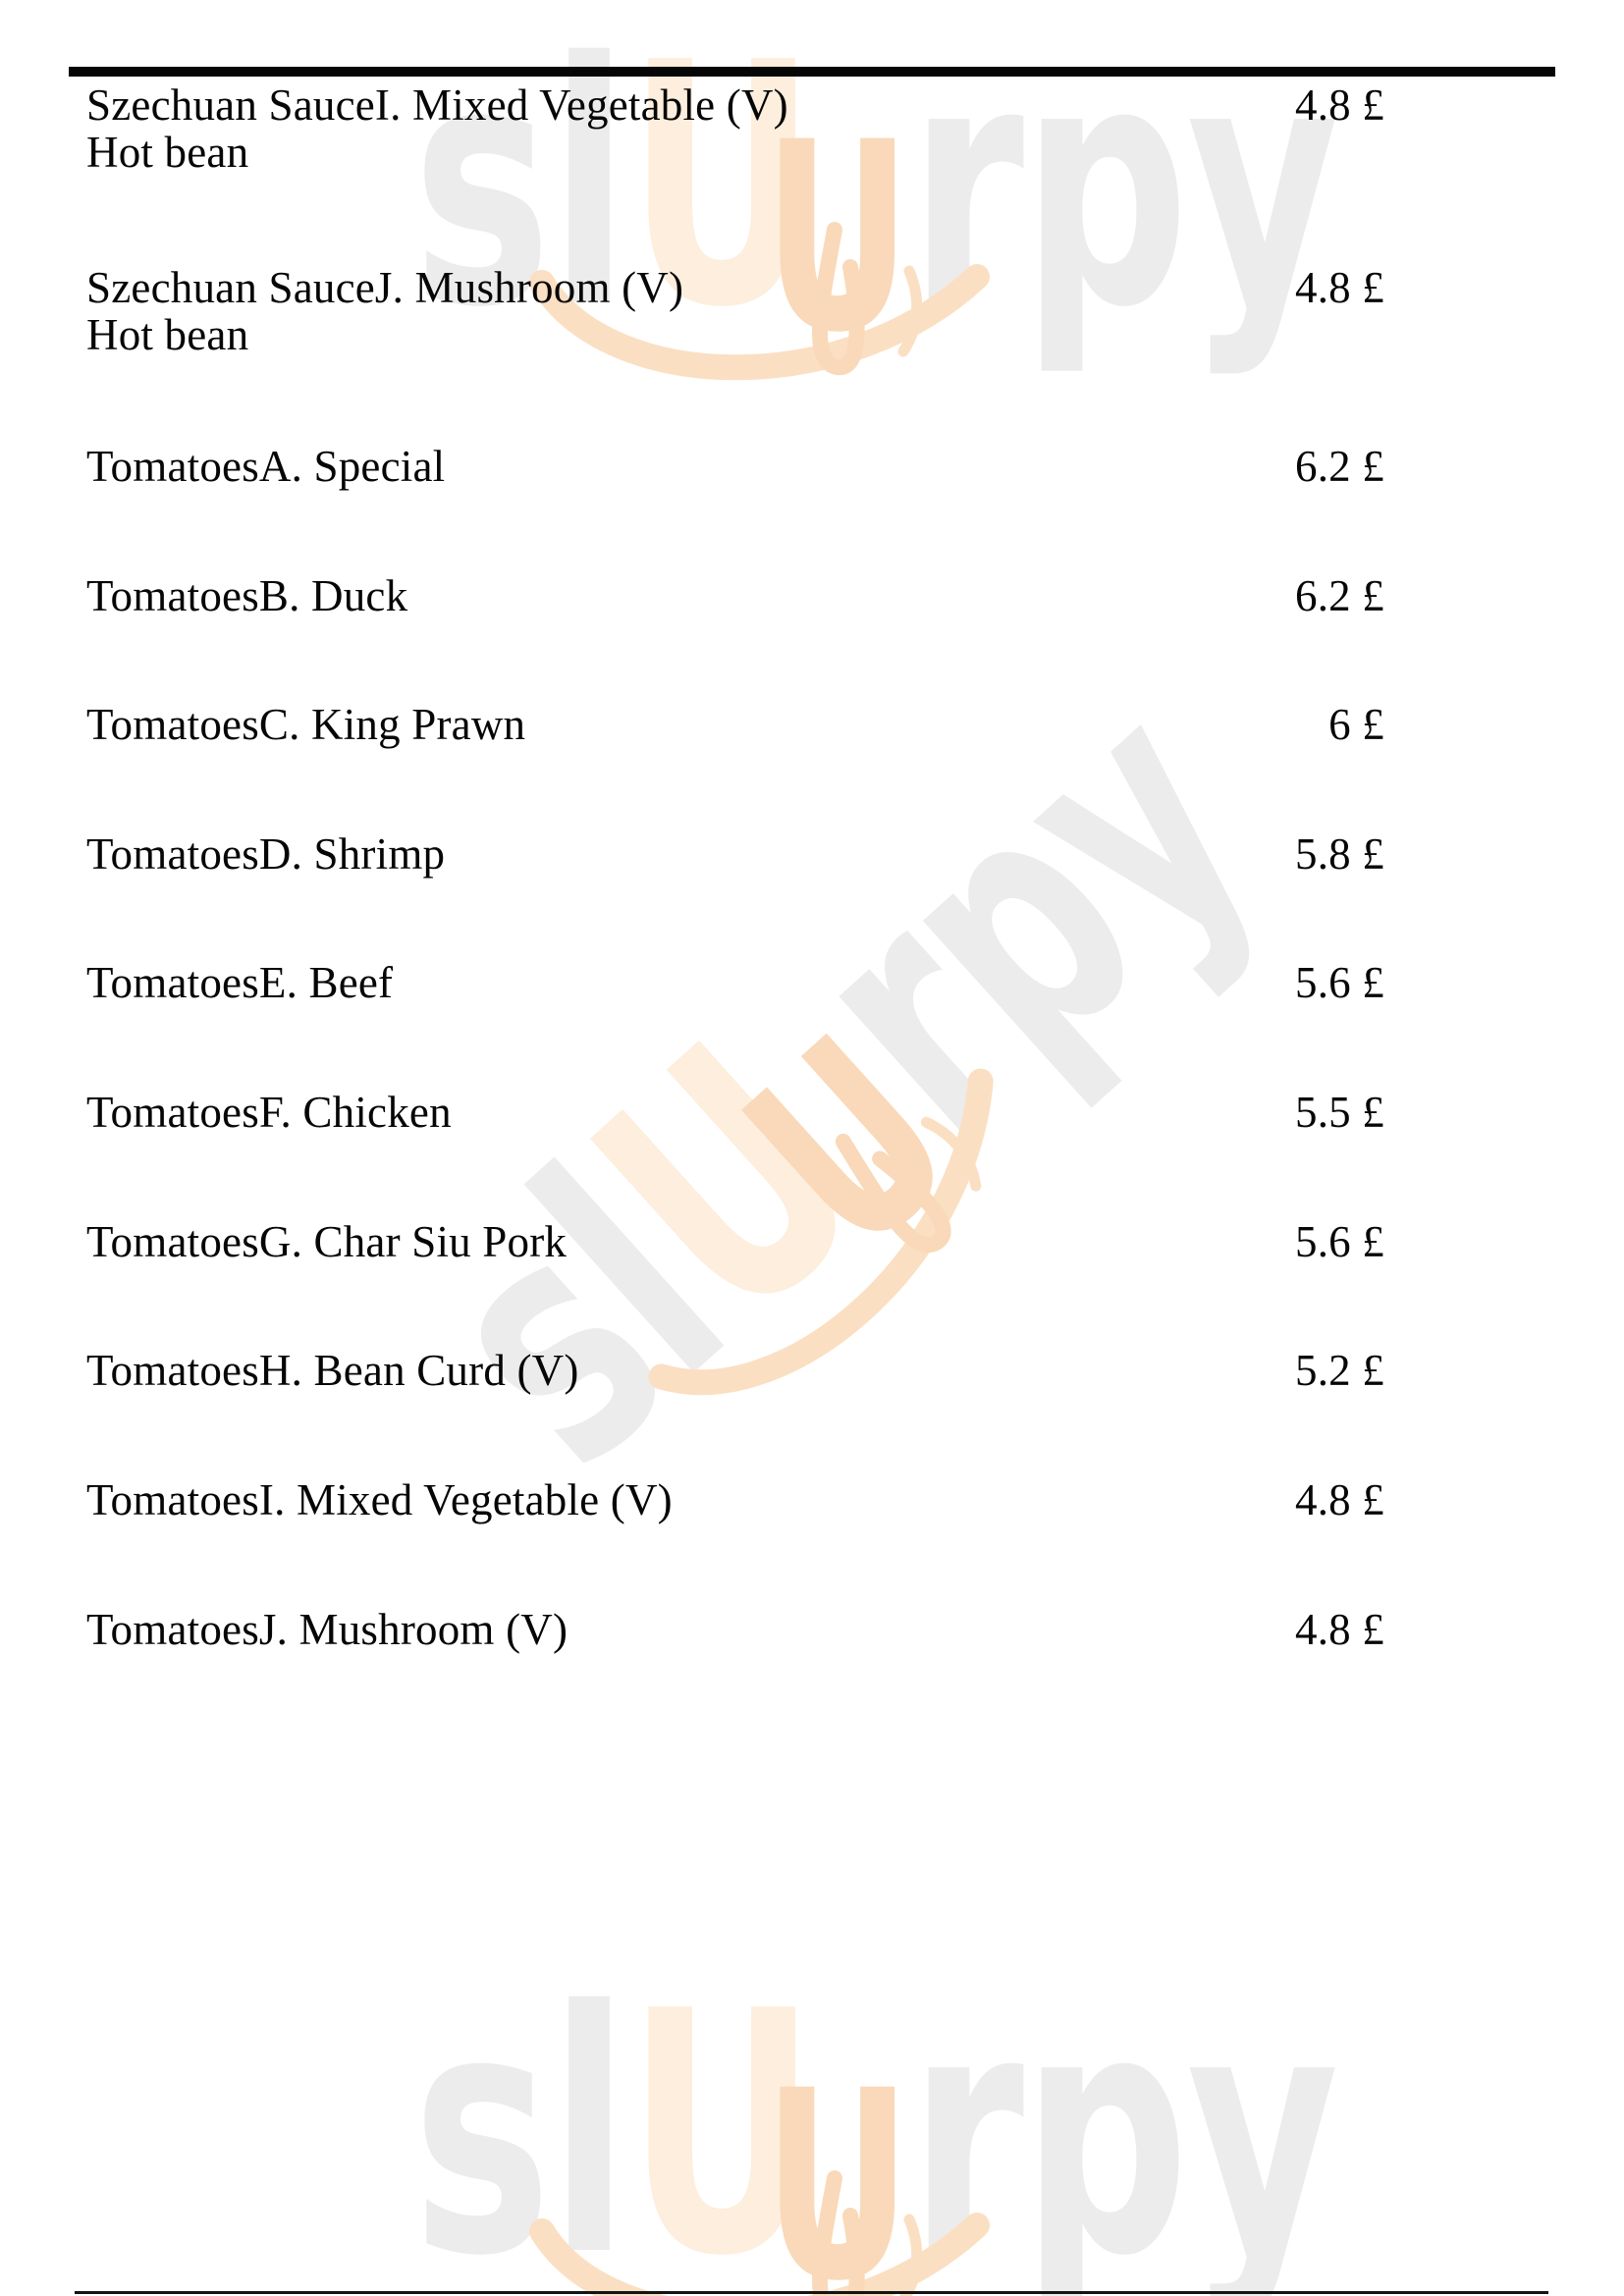  Describe the element at coordinates (1339, 854) in the screenshot. I see `menu-item-price: 5.8 £` at that location.